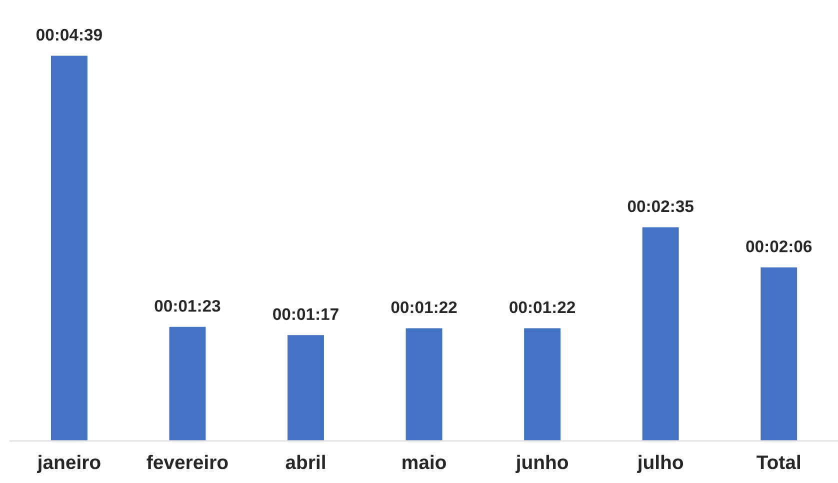 This screenshot has width=838, height=483. What do you see at coordinates (305, 314) in the screenshot?
I see `data-label: 00:01:17` at bounding box center [305, 314].